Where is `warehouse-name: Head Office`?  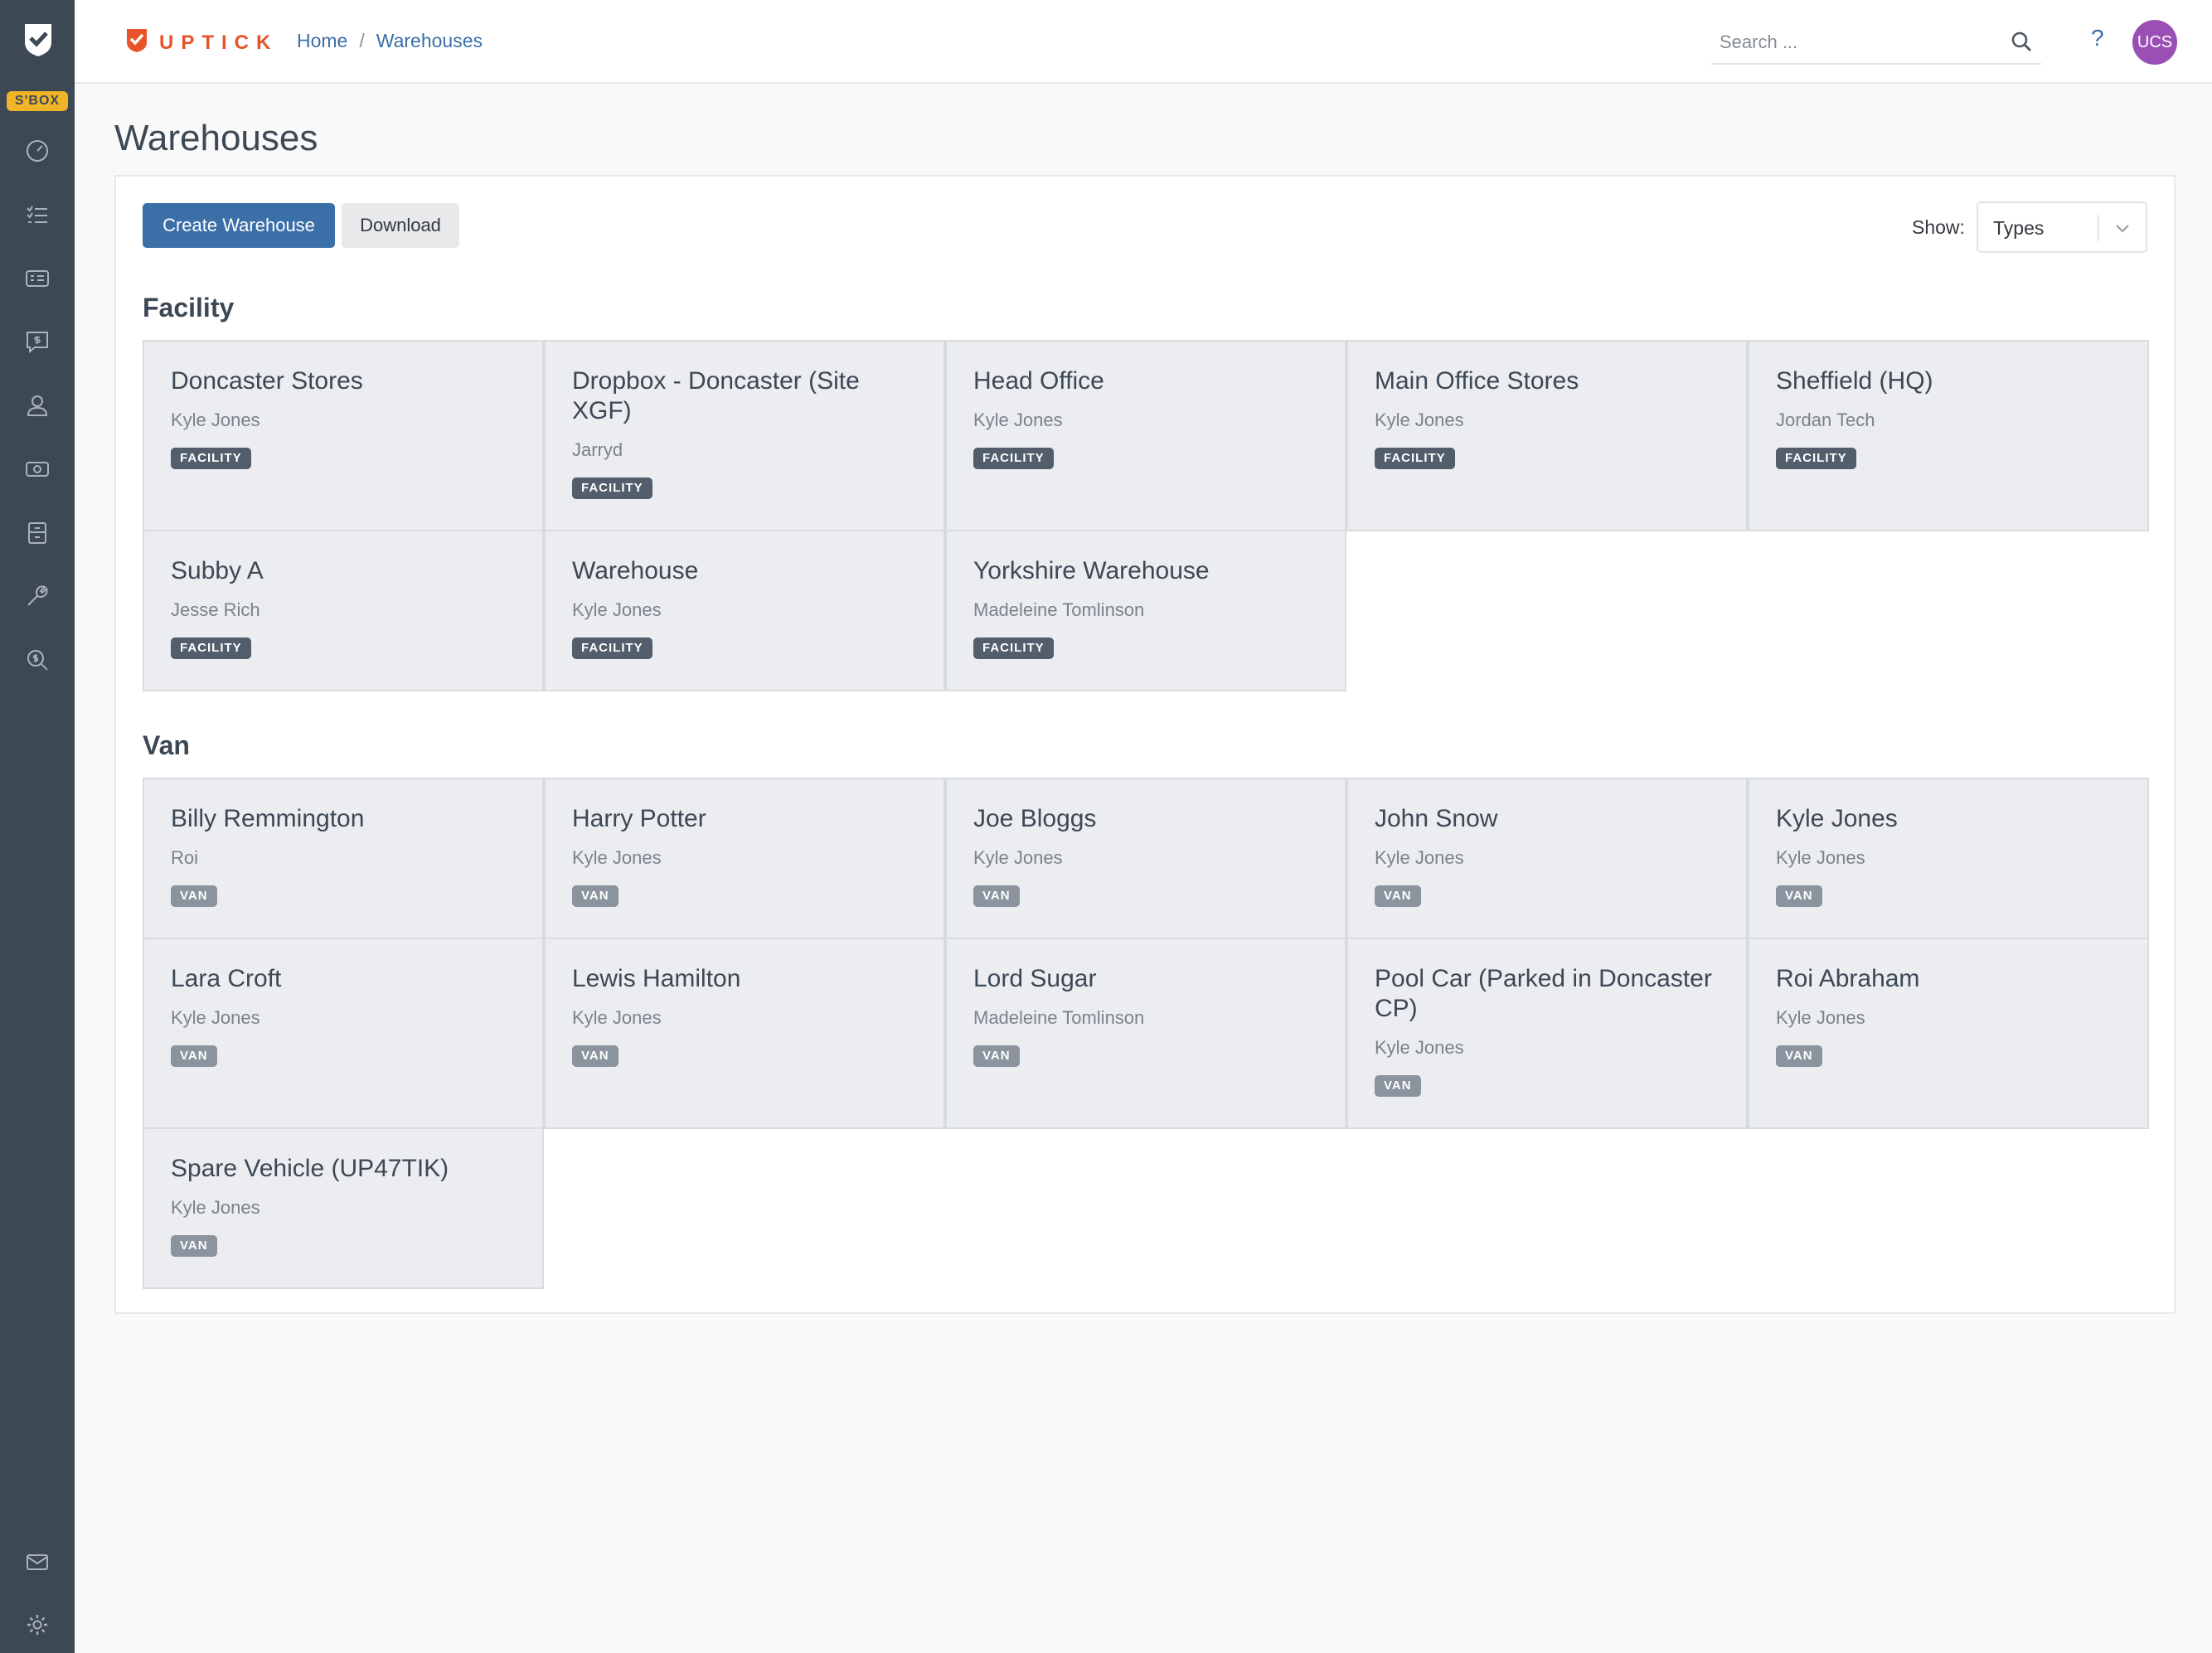 warehouse-name: Head Office is located at coordinates (1038, 381).